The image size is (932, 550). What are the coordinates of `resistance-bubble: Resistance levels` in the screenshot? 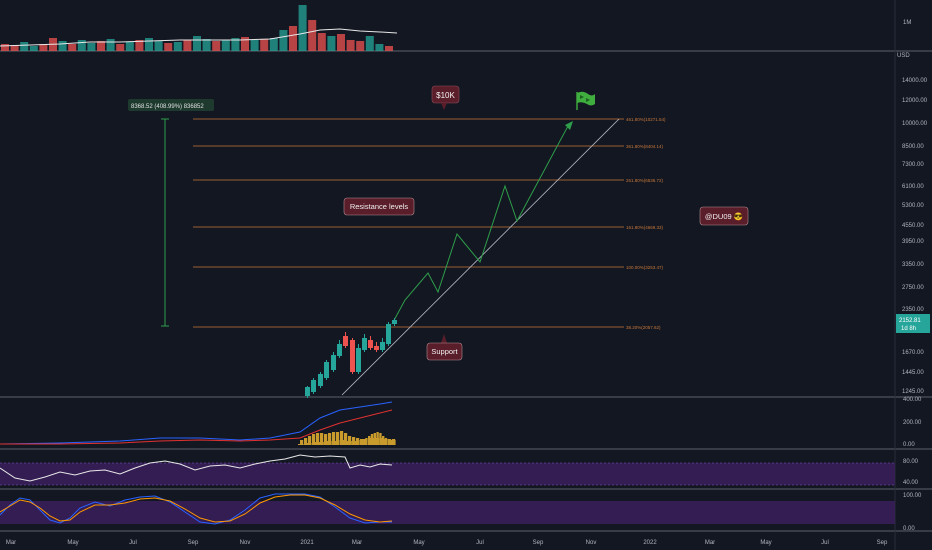 It's located at (379, 206).